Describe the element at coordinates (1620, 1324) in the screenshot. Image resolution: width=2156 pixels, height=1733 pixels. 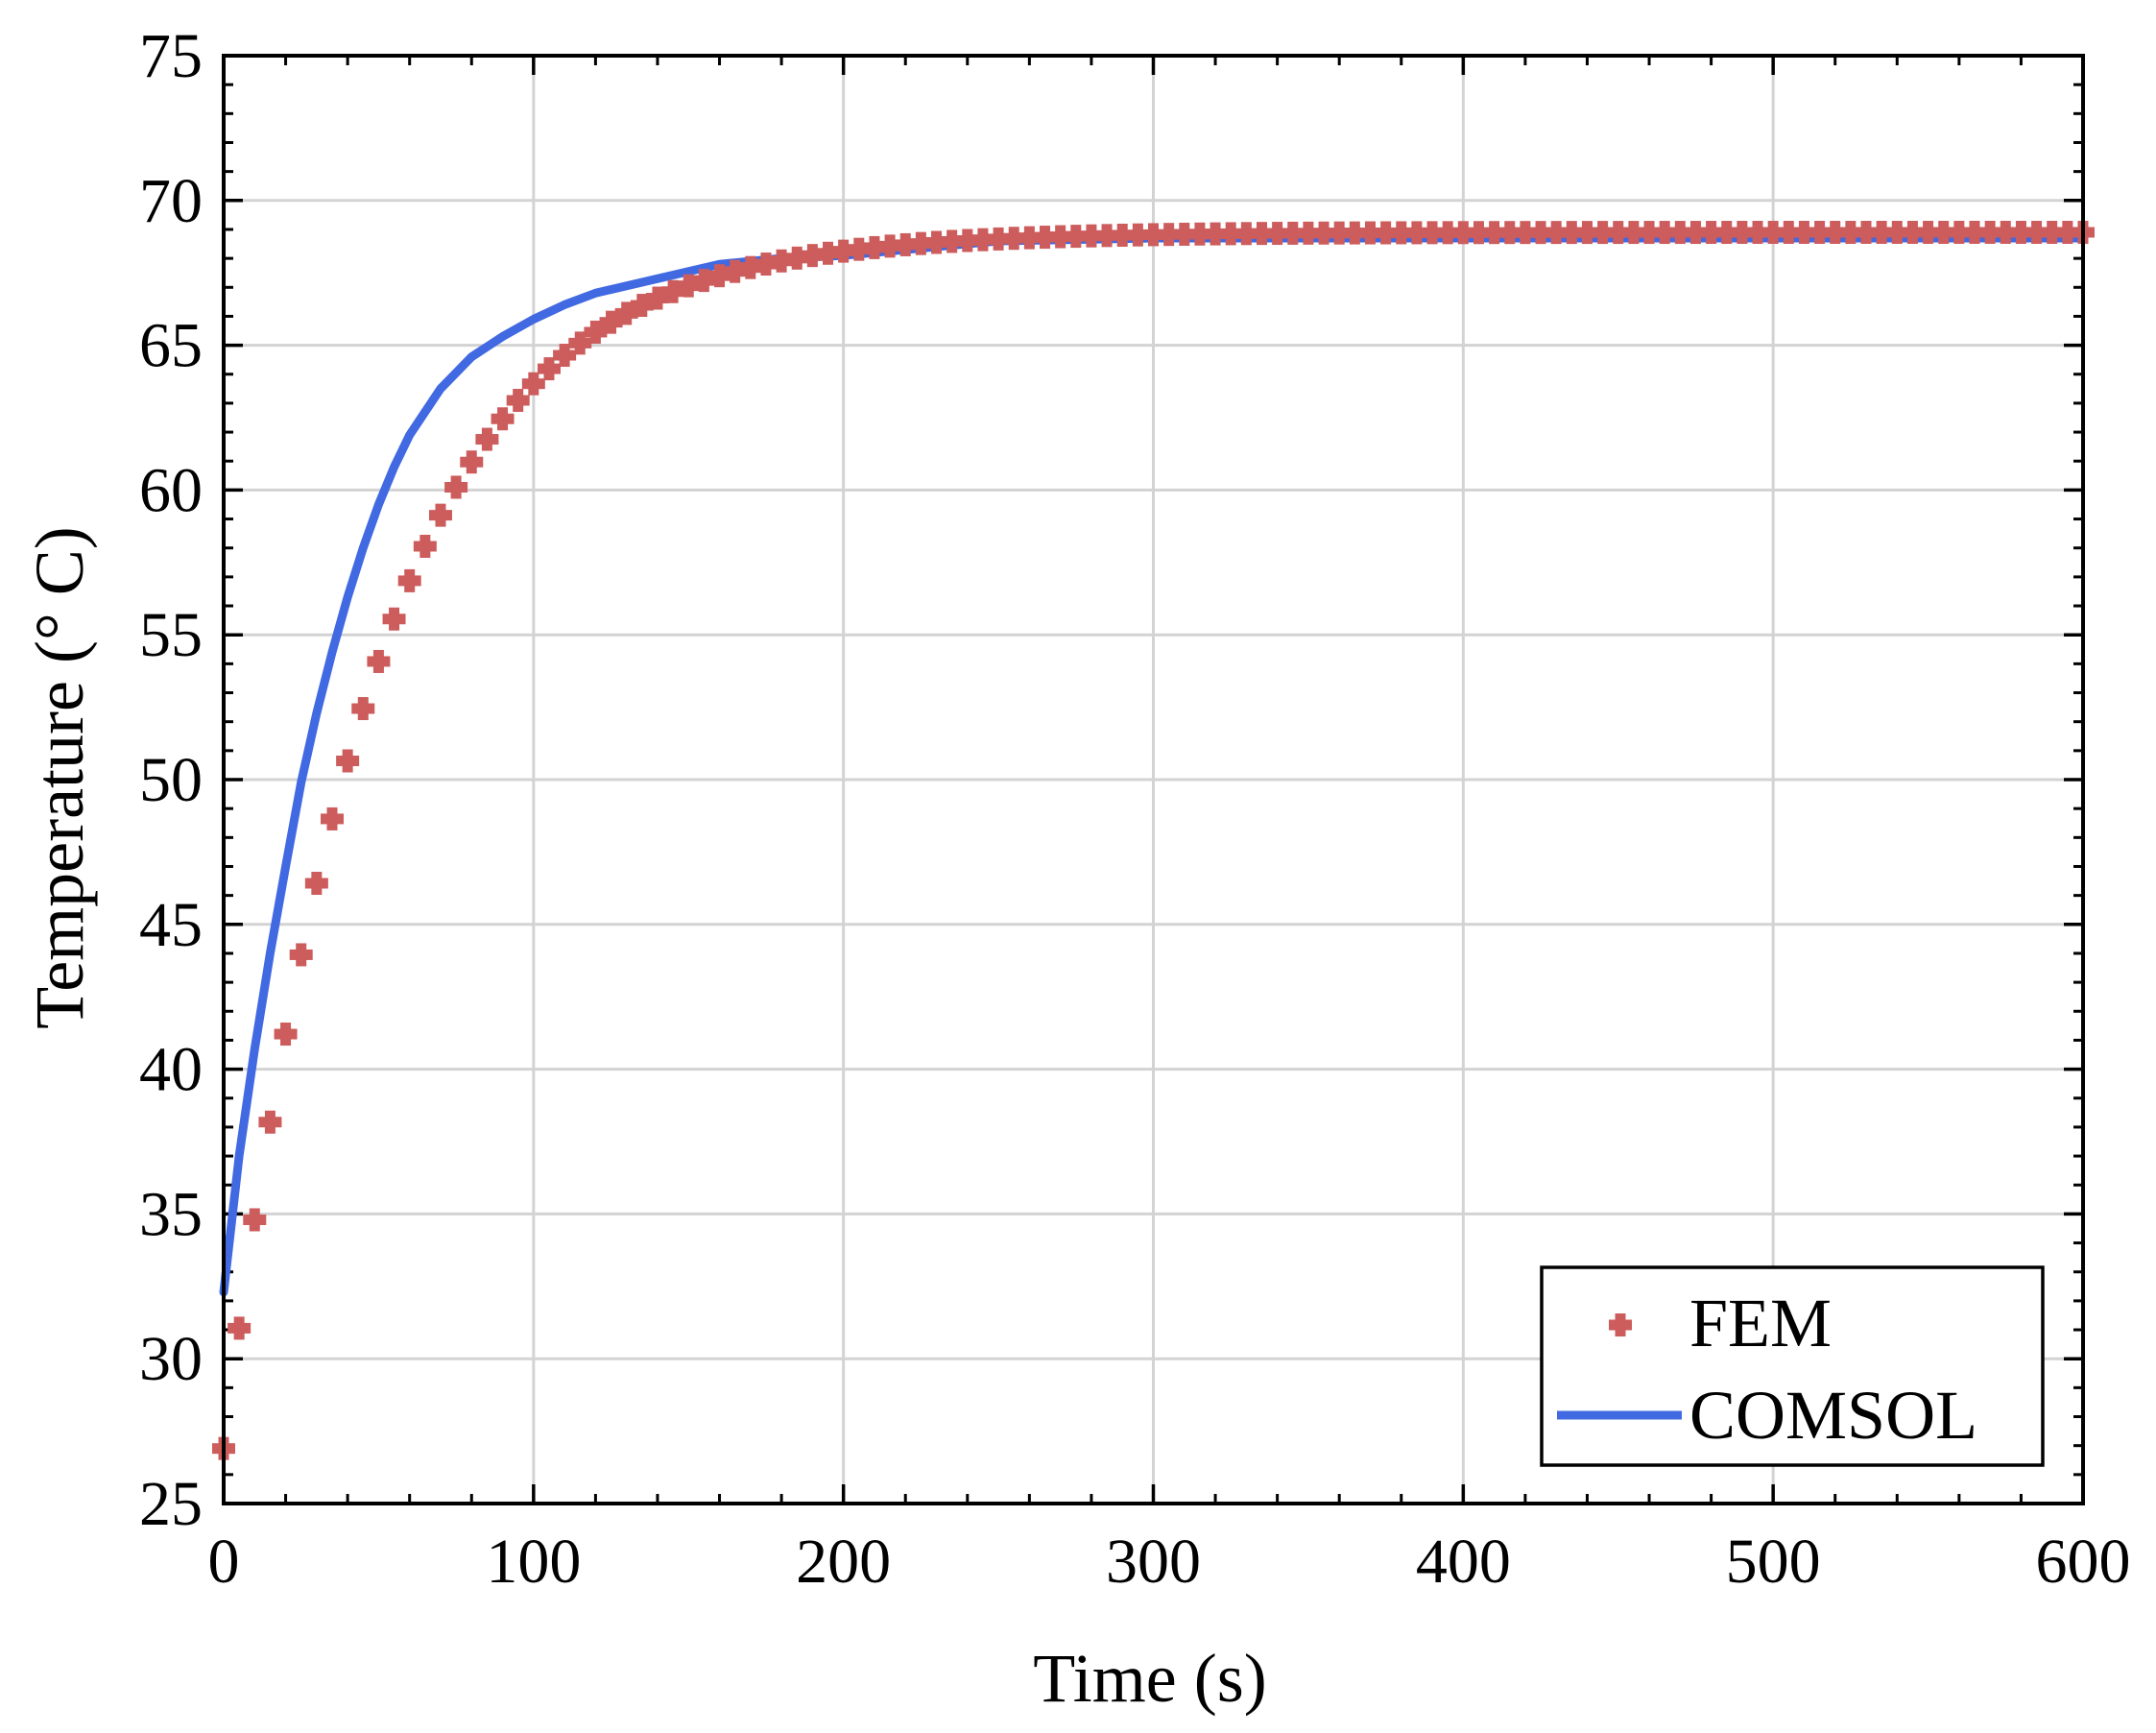
I see `legend-fem-marker` at that location.